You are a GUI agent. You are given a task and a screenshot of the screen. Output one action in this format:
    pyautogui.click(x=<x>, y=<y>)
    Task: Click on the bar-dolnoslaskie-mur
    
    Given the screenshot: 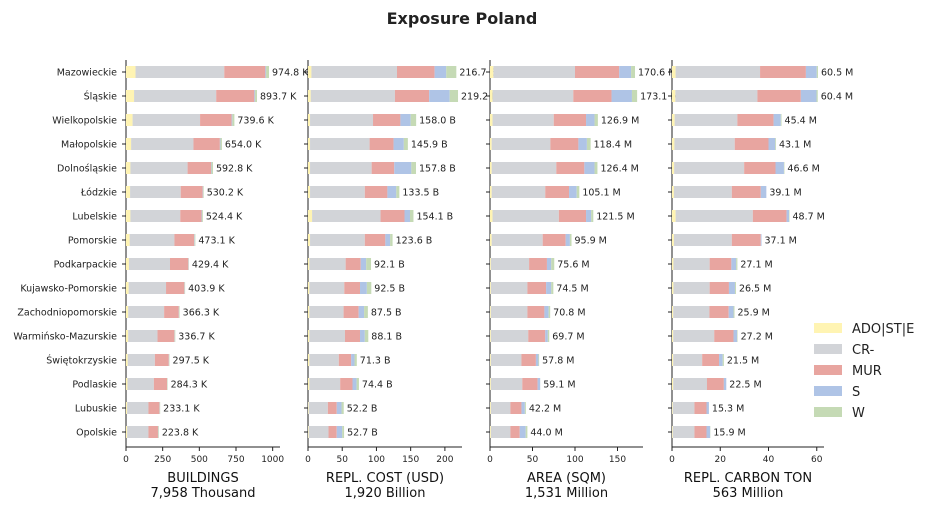 What is the action you would take?
    pyautogui.click(x=760, y=168)
    